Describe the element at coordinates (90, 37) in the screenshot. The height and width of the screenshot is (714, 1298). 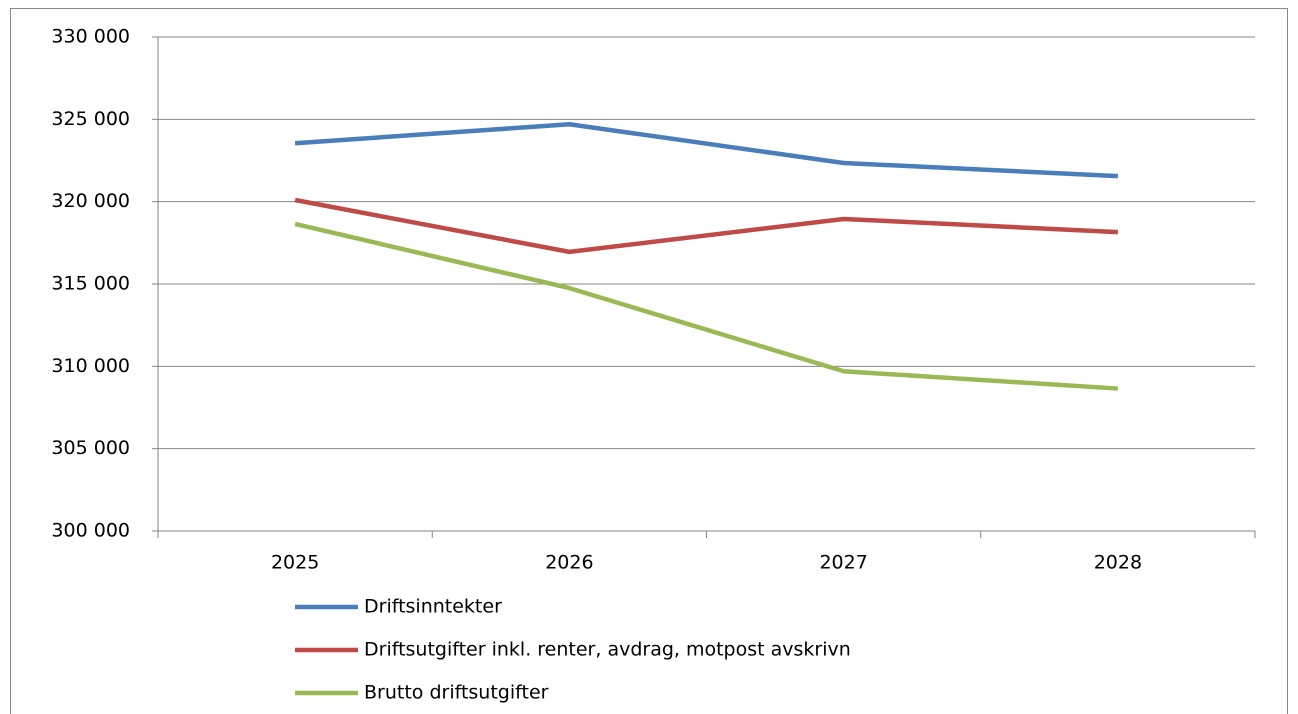
I see `y-tick-label: 330 000` at that location.